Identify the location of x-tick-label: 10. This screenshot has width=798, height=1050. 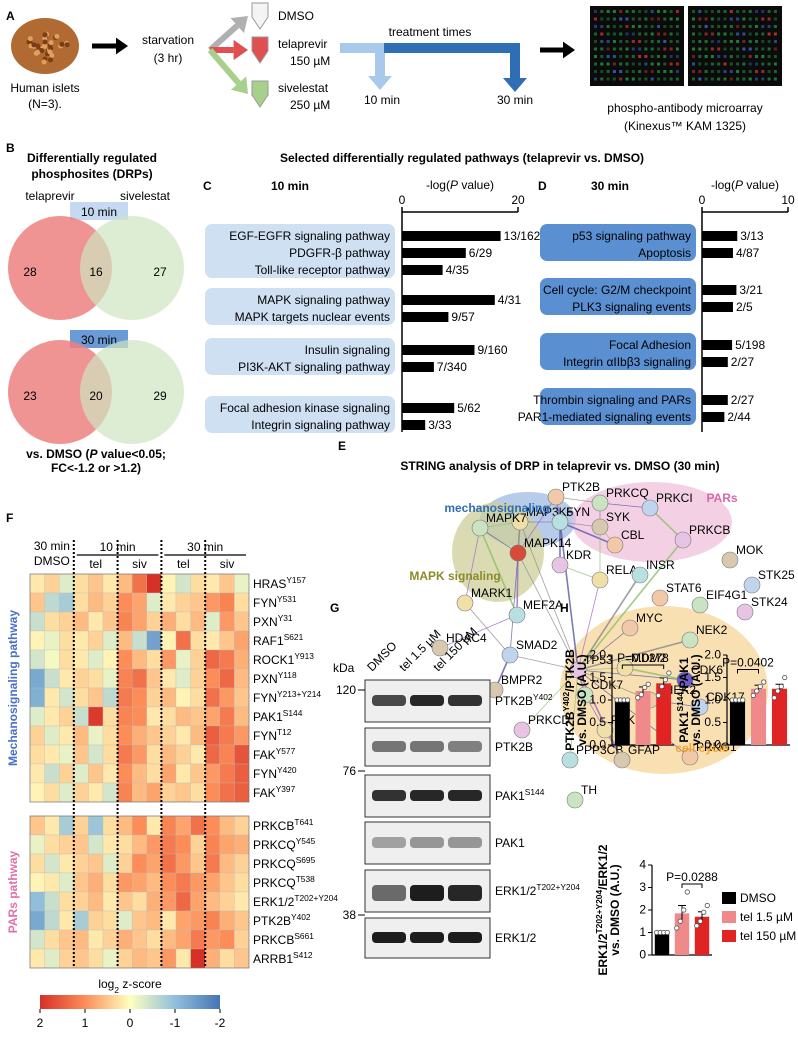
(788, 200).